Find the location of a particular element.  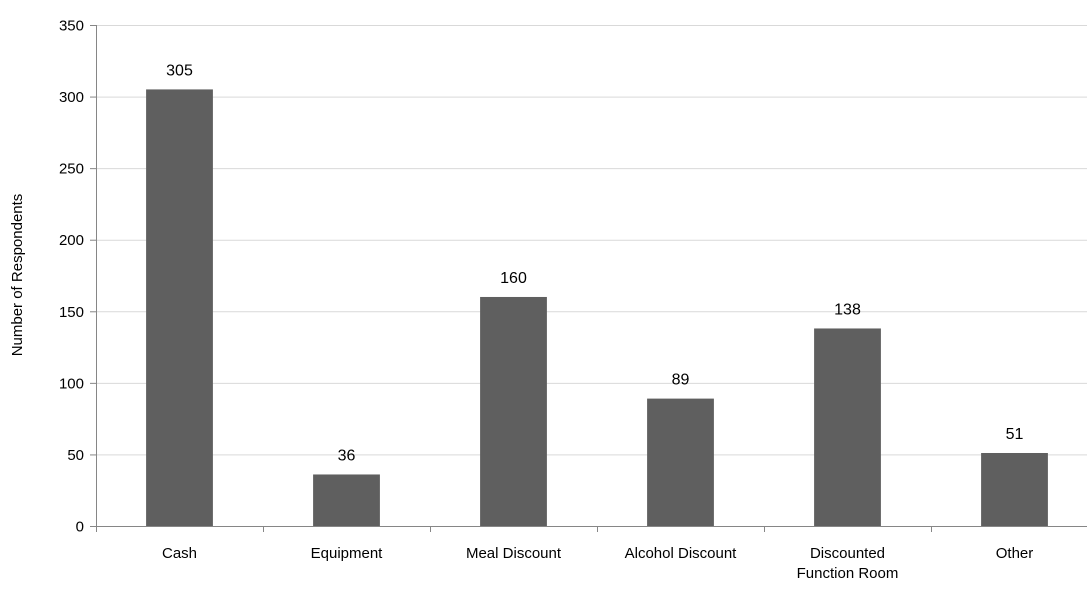

data-label-3: 89 is located at coordinates (681, 380).